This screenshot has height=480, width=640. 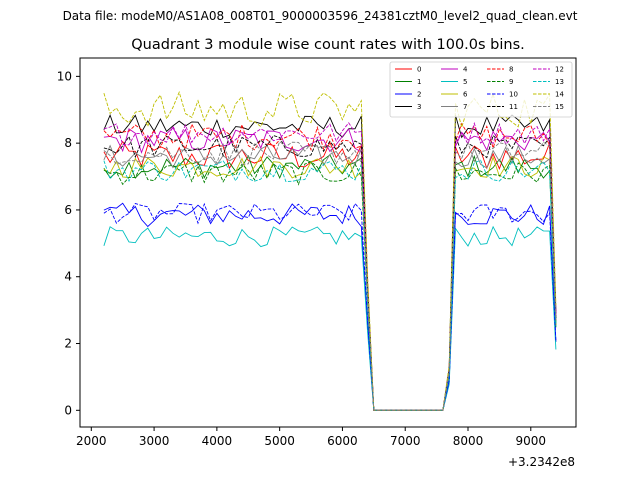 I want to click on y-tick-label: 6, so click(x=68, y=210).